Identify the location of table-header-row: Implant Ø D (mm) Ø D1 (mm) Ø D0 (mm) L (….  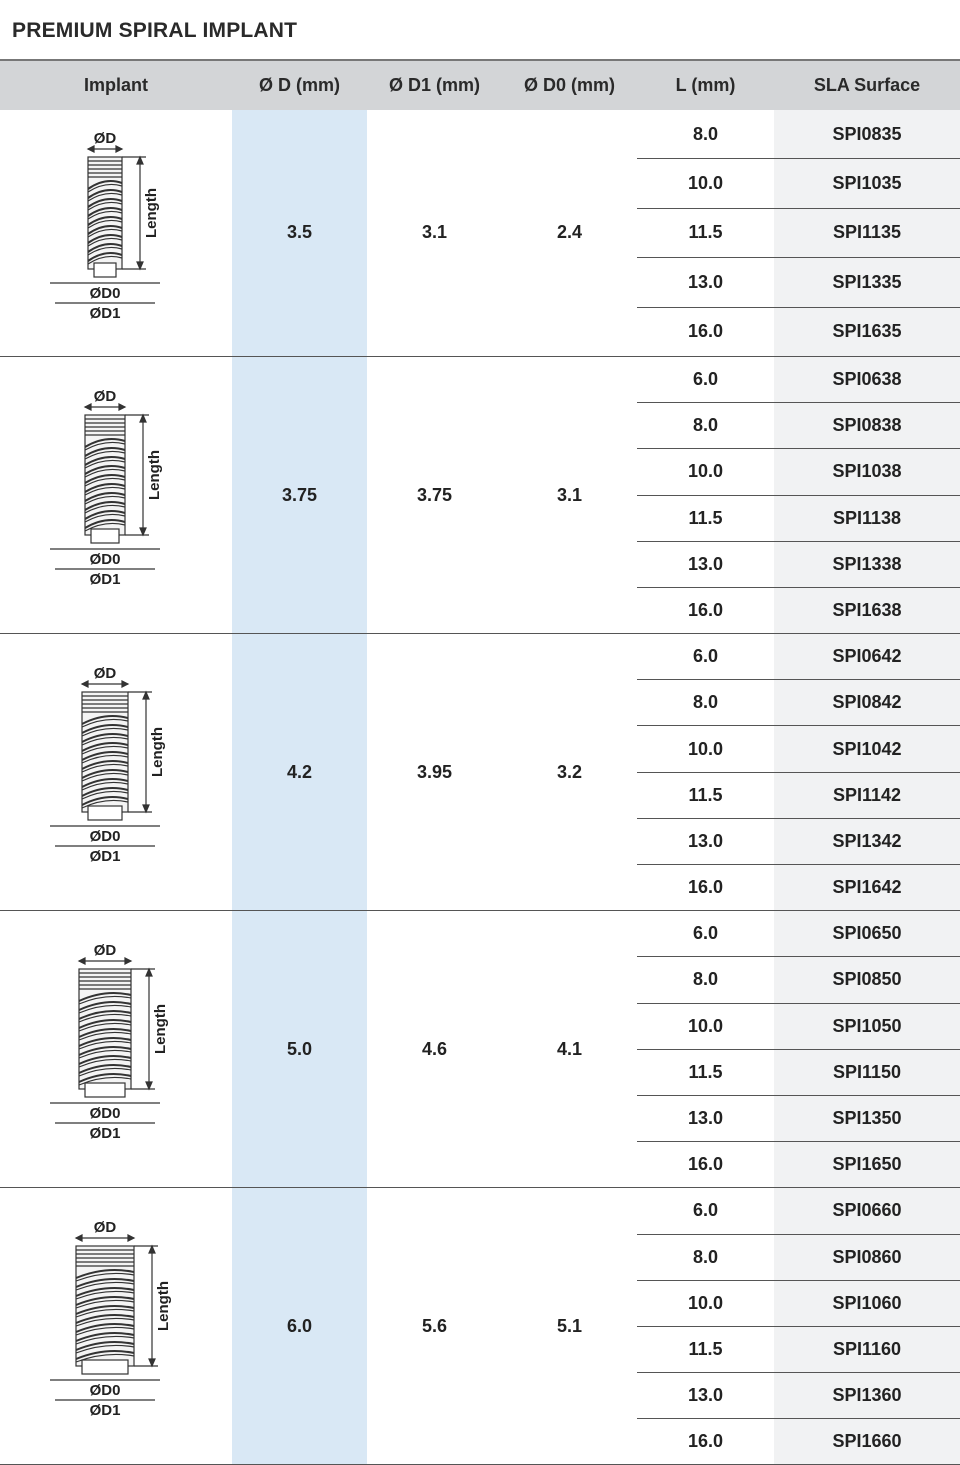
(480, 84).